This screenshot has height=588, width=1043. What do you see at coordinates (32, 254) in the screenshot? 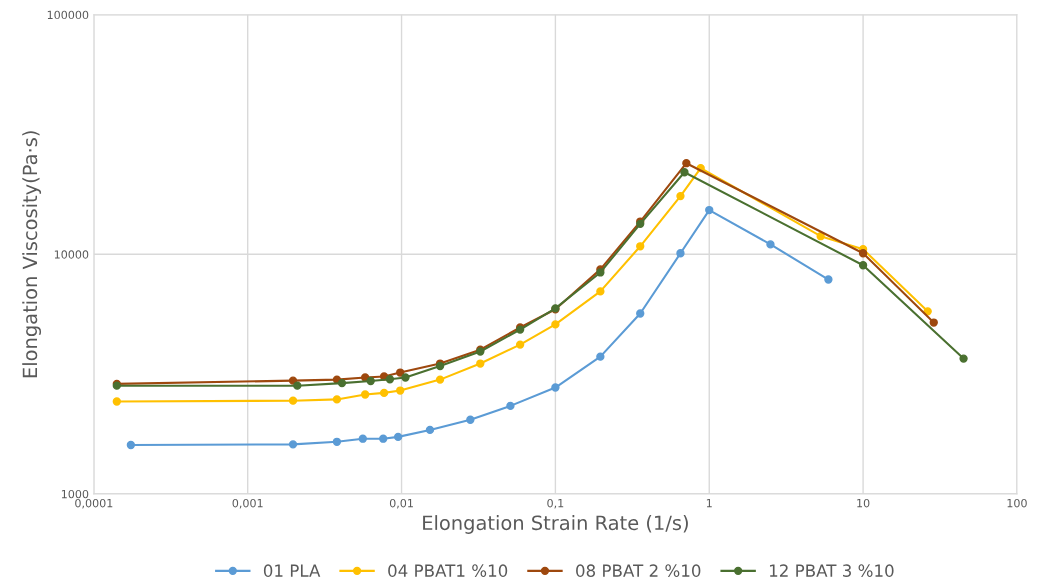
I see `y-axis-title: Elongation Viscosity(Pa·s)` at bounding box center [32, 254].